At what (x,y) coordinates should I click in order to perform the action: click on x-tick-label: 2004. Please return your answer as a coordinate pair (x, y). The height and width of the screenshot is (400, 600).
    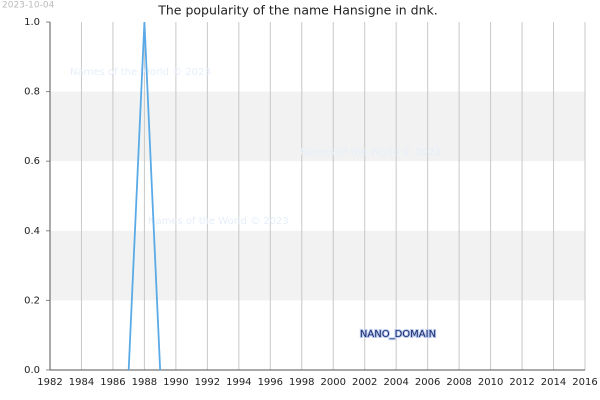
    Looking at the image, I should click on (395, 382).